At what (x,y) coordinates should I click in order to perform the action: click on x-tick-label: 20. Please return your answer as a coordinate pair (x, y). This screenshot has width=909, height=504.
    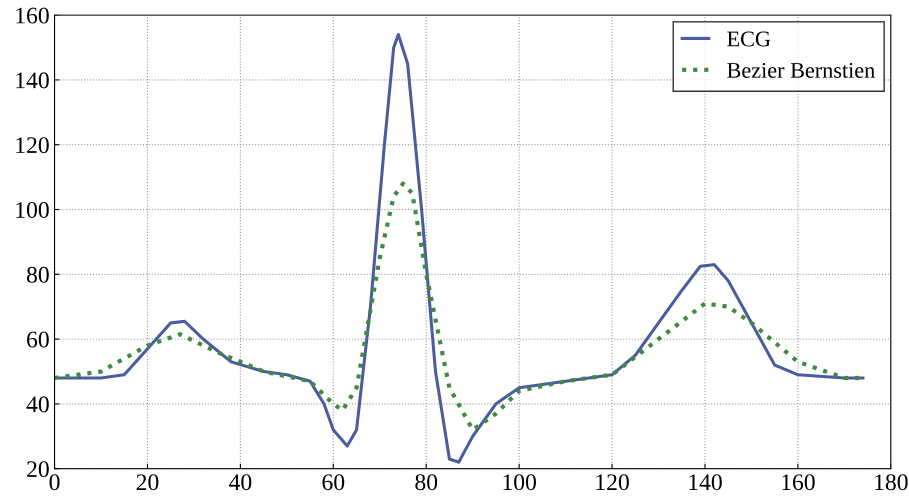
    Looking at the image, I should click on (147, 482).